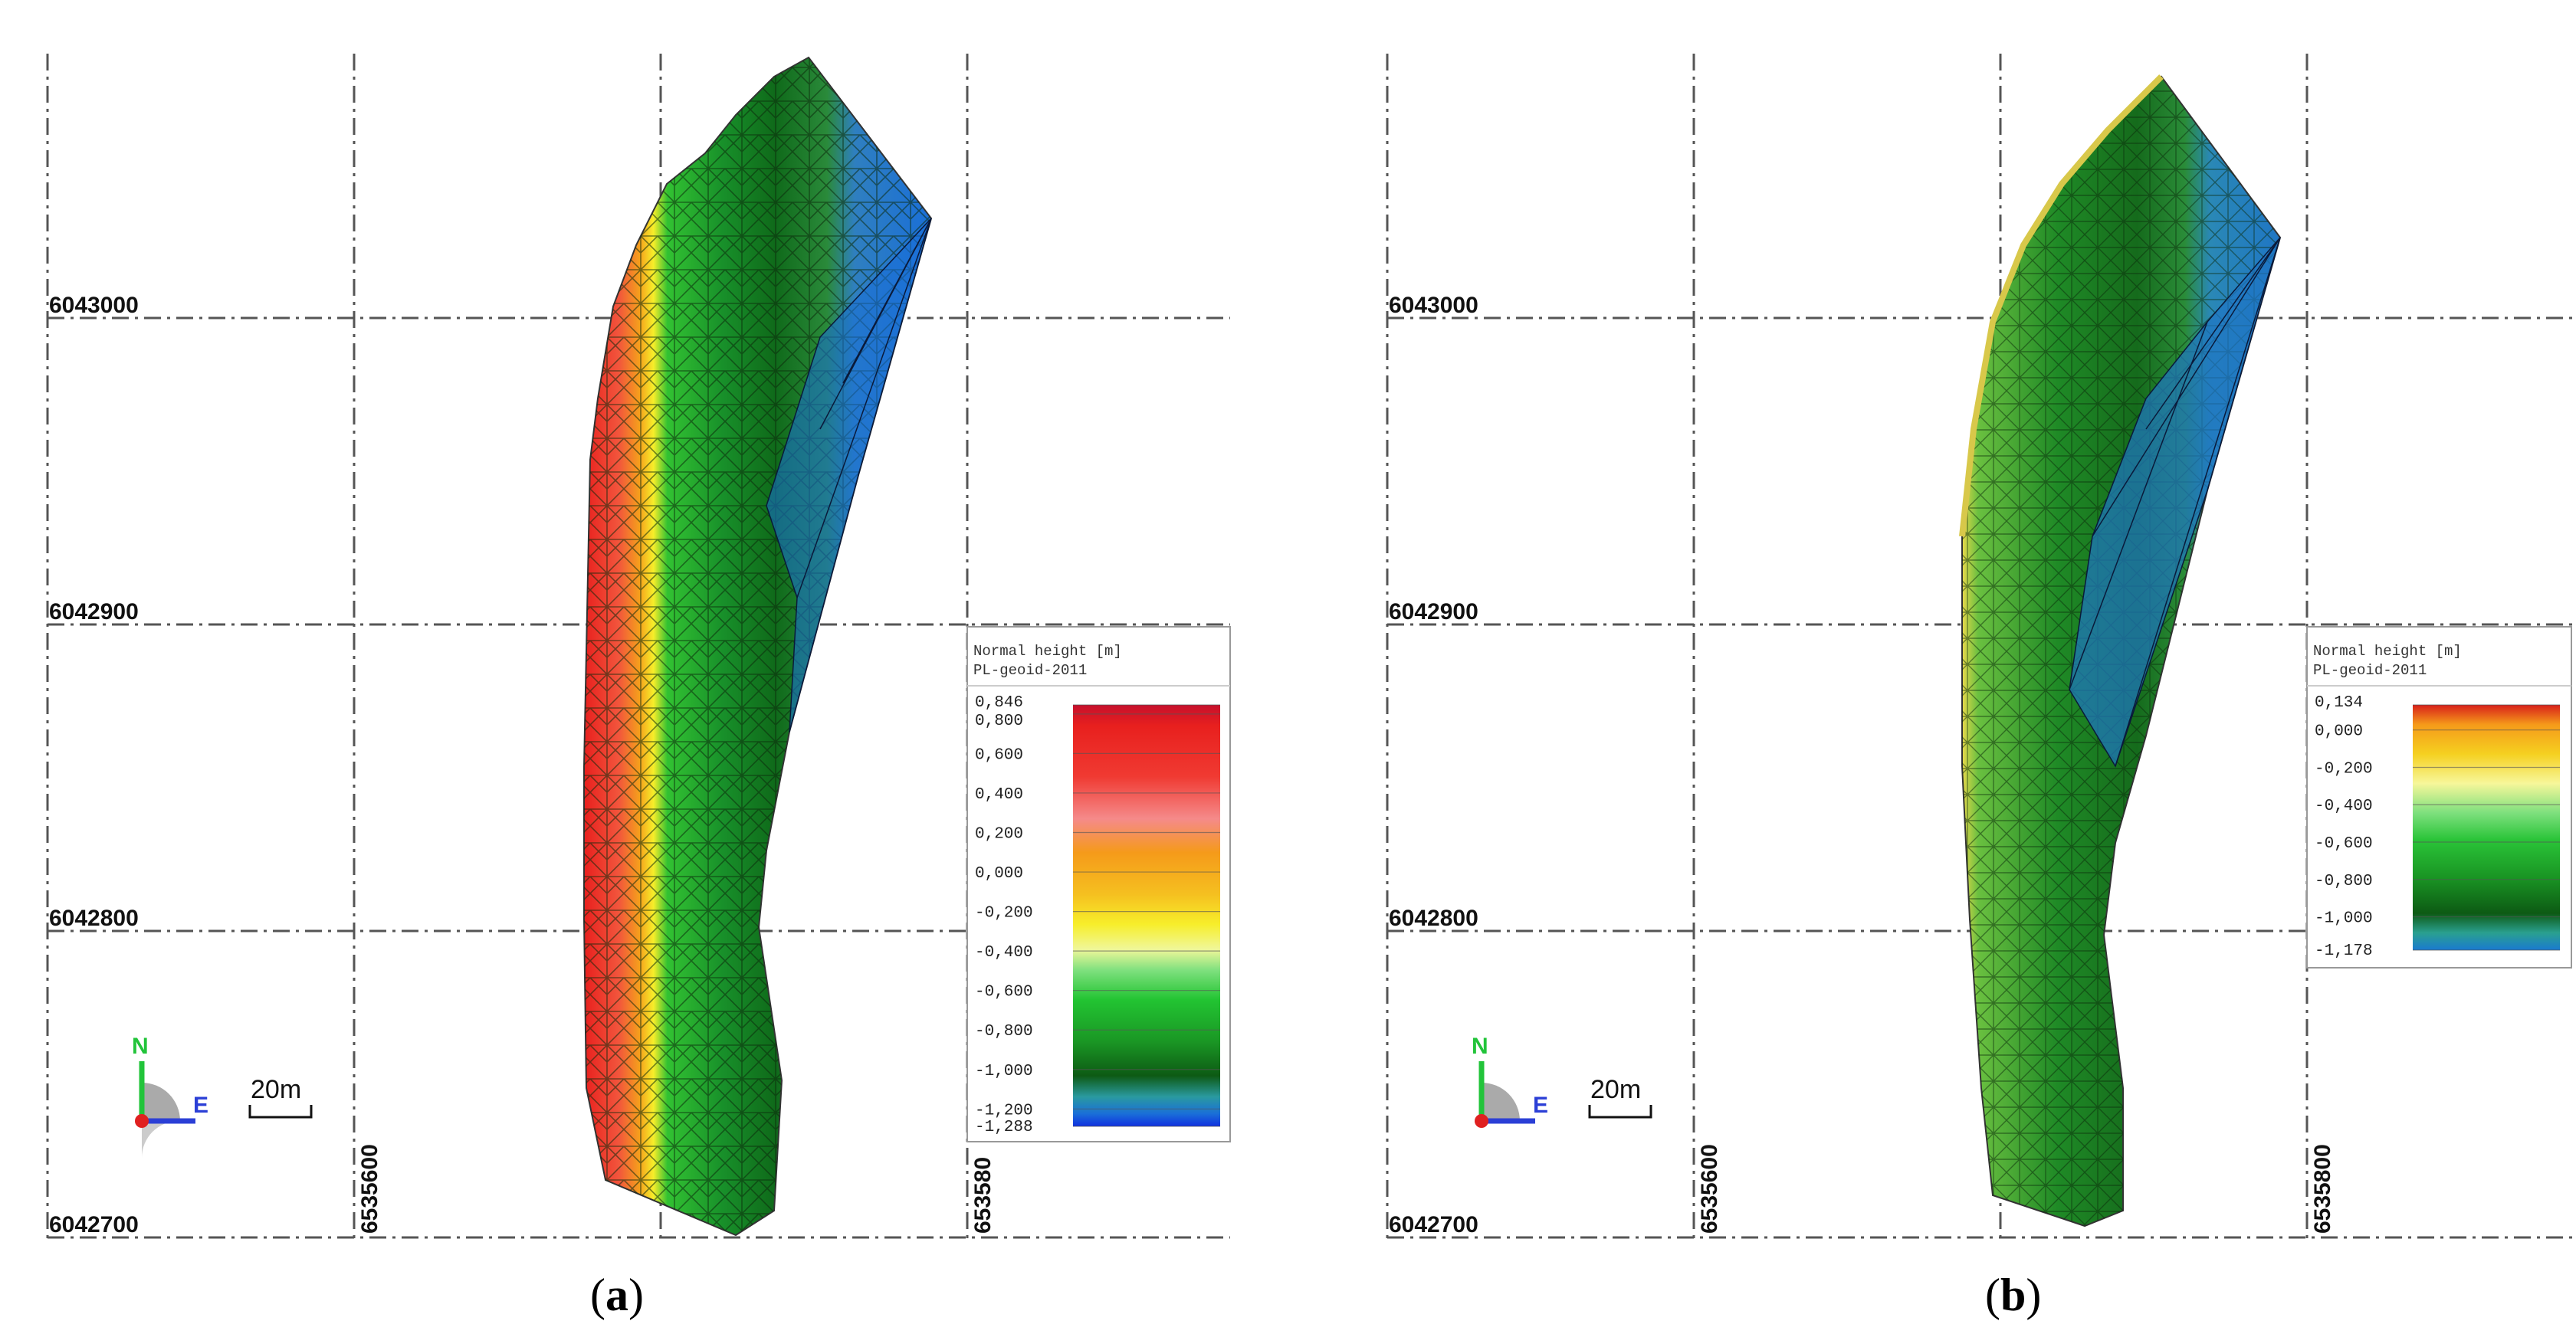 This screenshot has height=1334, width=2576. Describe the element at coordinates (999, 703) in the screenshot. I see `legend-tick-label: 0,846` at that location.